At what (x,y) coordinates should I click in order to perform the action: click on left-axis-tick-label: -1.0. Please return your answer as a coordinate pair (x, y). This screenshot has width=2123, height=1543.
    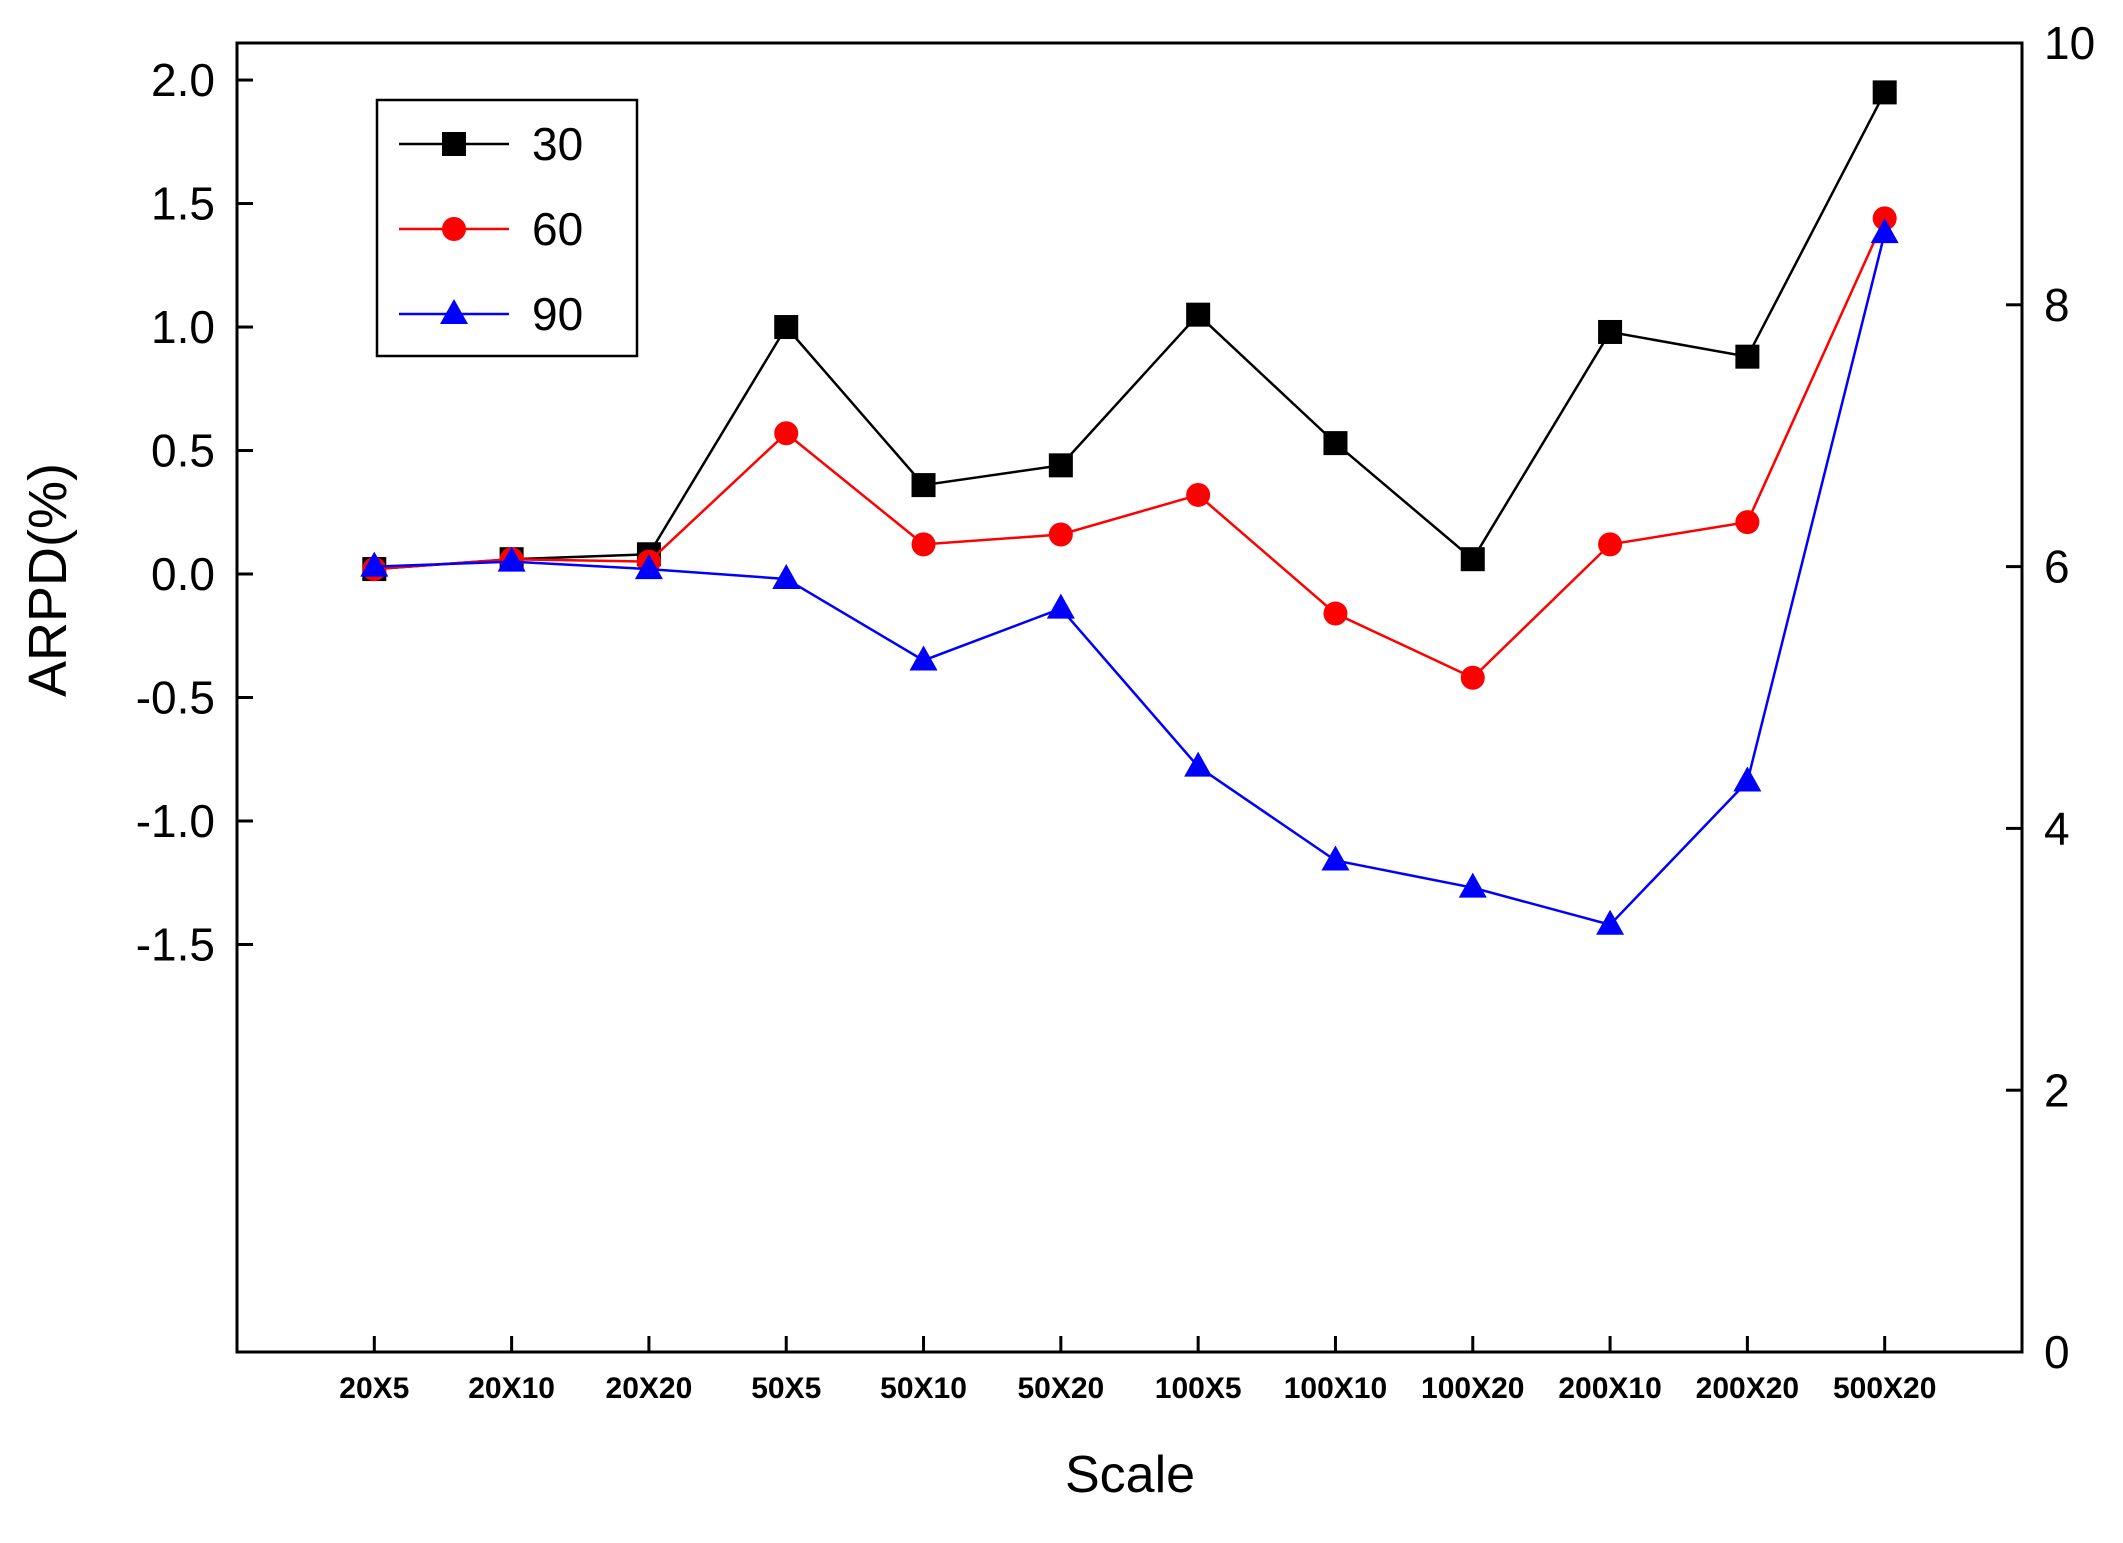
    Looking at the image, I should click on (175, 821).